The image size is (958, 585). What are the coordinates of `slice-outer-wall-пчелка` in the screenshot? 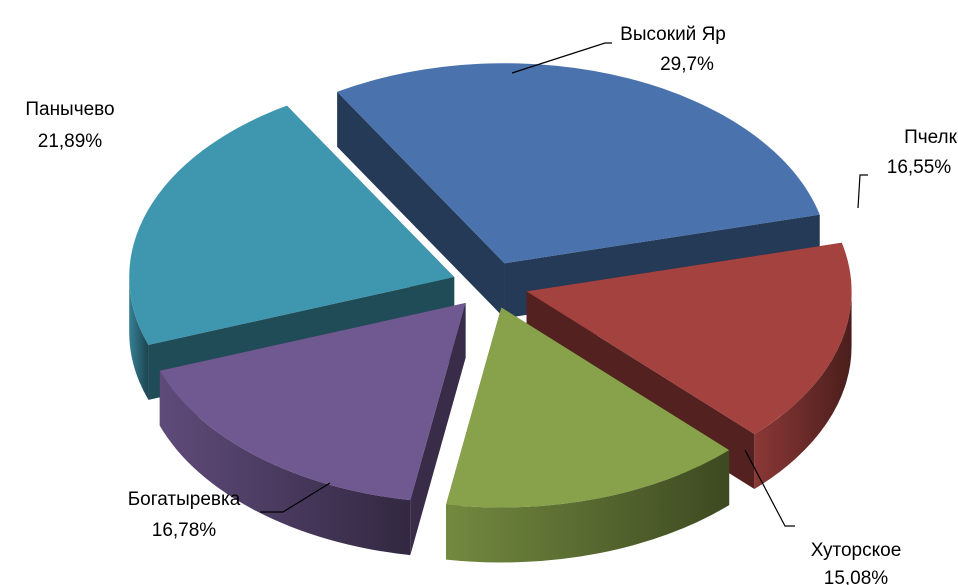 It's located at (803, 390).